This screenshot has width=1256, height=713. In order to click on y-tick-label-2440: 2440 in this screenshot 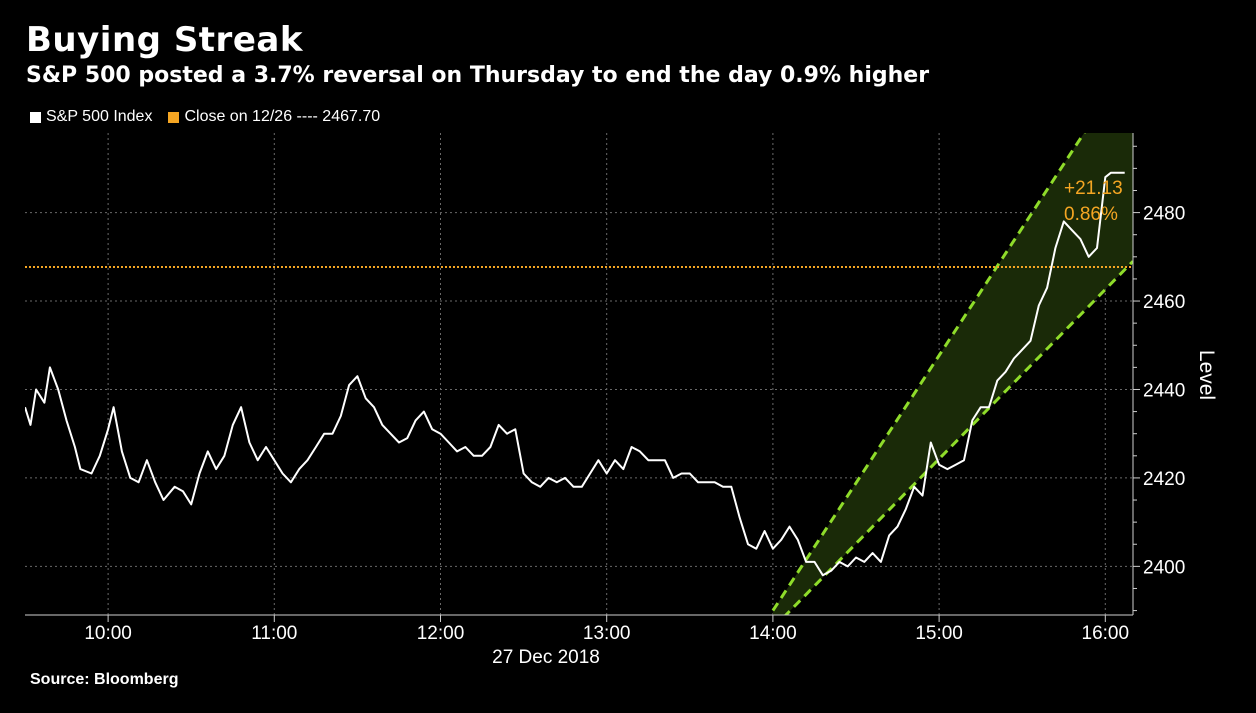, I will do `click(1164, 390)`.